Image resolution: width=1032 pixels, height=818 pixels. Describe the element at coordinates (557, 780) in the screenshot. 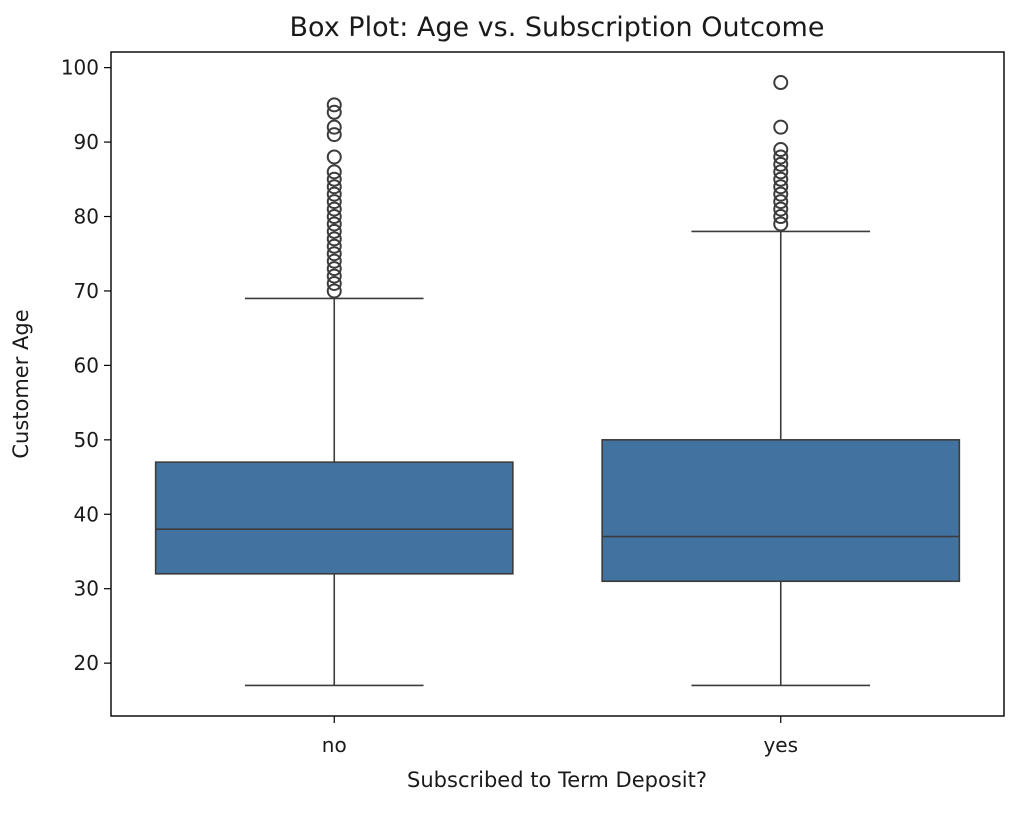

I see `x-axis-label: Subscribed to Term Deposit?` at that location.